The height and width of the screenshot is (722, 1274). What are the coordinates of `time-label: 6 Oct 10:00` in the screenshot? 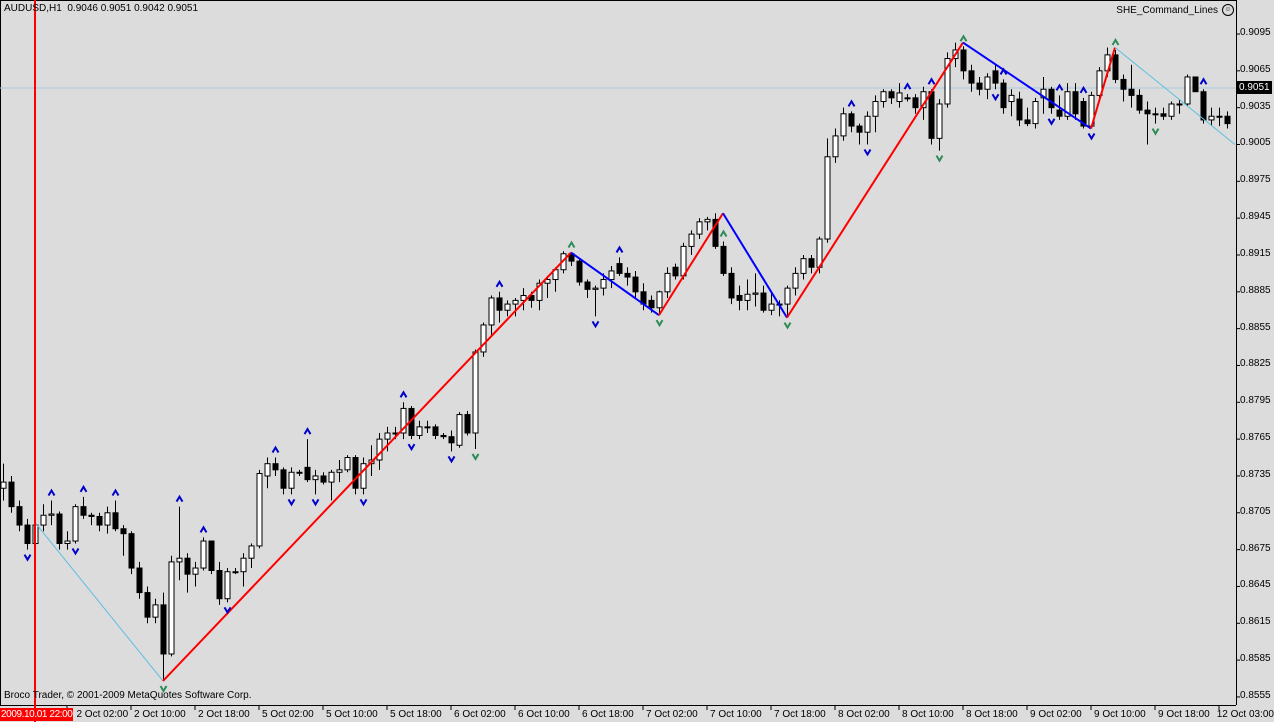 It's located at (544, 714).